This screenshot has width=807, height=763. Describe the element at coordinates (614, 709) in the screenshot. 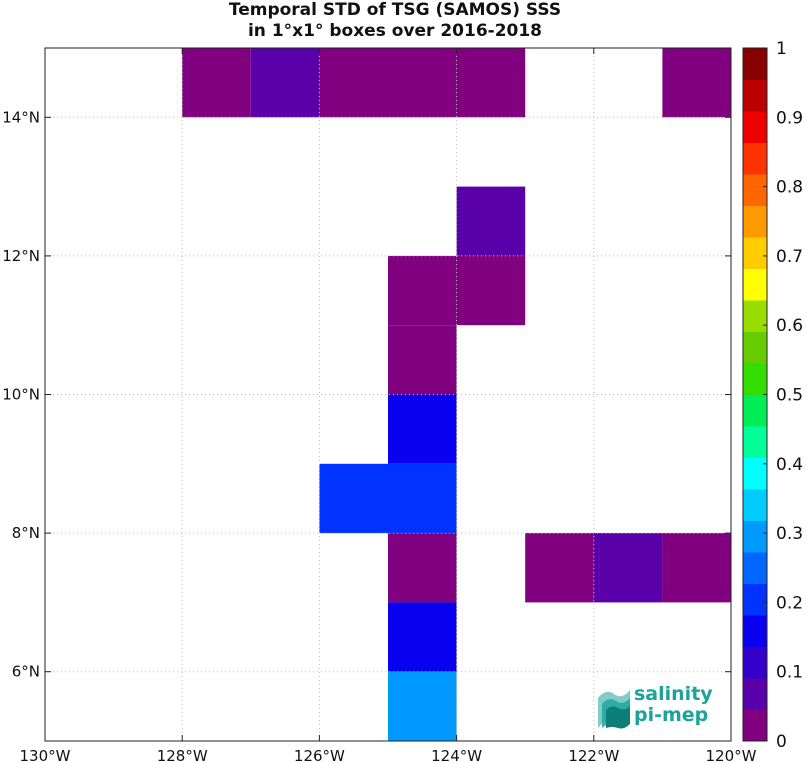

I see `logo-waves-icon` at that location.